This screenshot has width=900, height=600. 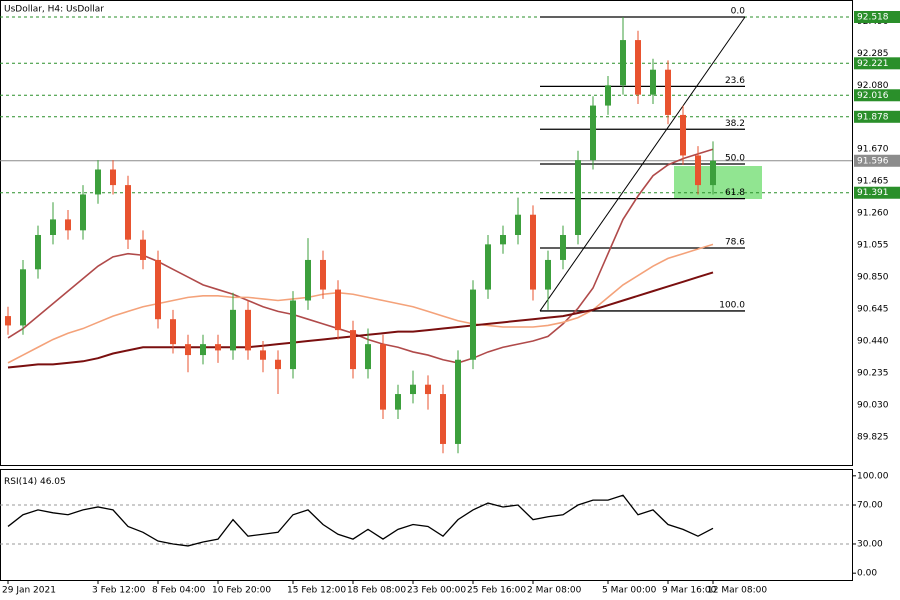 What do you see at coordinates (179, 591) in the screenshot?
I see `x-tick-label: 8 Feb 04:00` at bounding box center [179, 591].